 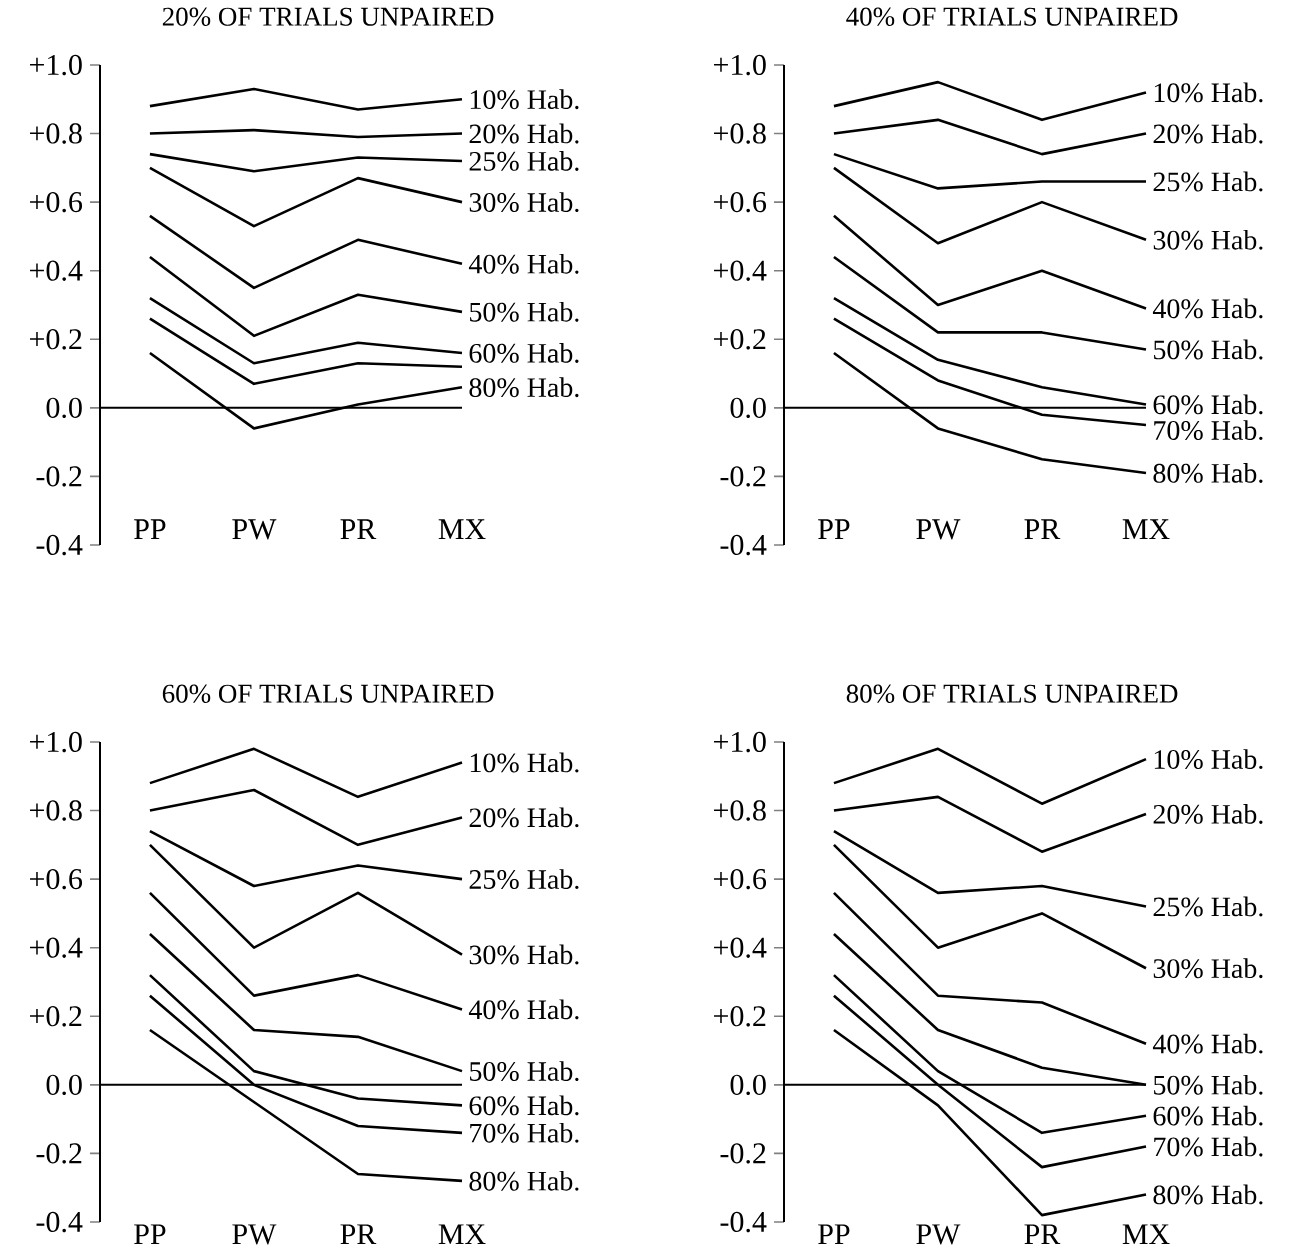 I want to click on chart-title: 80% OF TRIALS UNPAIRED, so click(x=1012, y=693).